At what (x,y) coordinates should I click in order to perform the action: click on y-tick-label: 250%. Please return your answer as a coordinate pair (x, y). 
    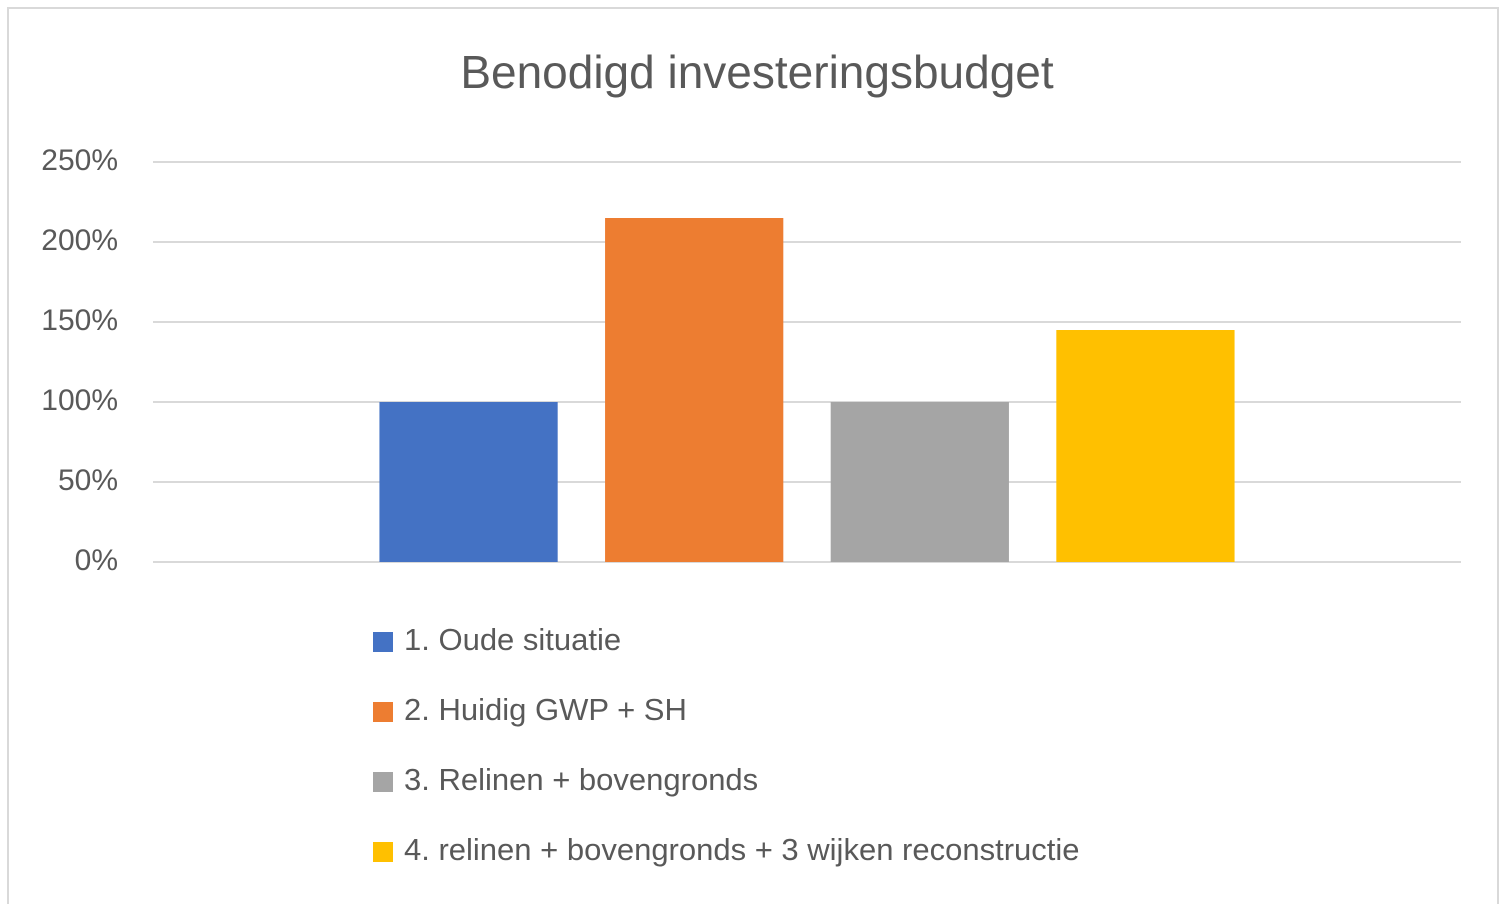
    Looking at the image, I should click on (79, 160).